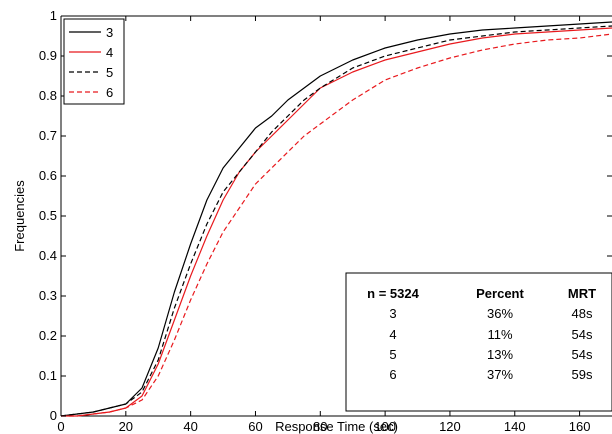 The image size is (612, 434). Describe the element at coordinates (109, 32) in the screenshot. I see `legend-label-3: 3` at that location.